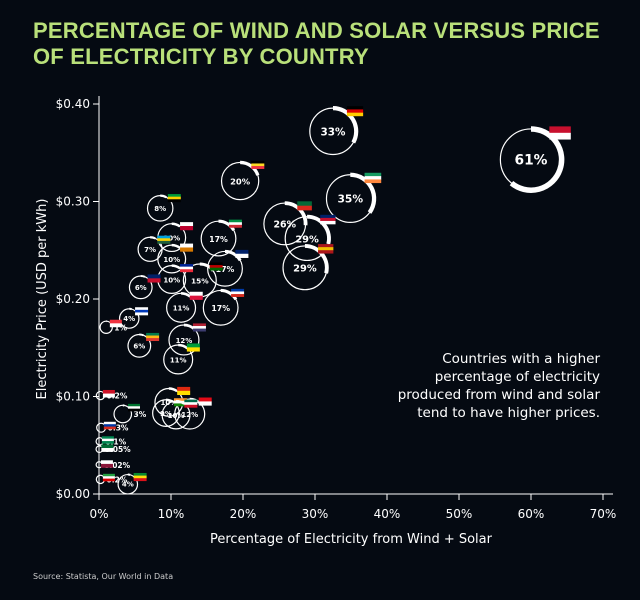  What do you see at coordinates (73, 299) in the screenshot?
I see `y-tick-label: $0.20` at bounding box center [73, 299].